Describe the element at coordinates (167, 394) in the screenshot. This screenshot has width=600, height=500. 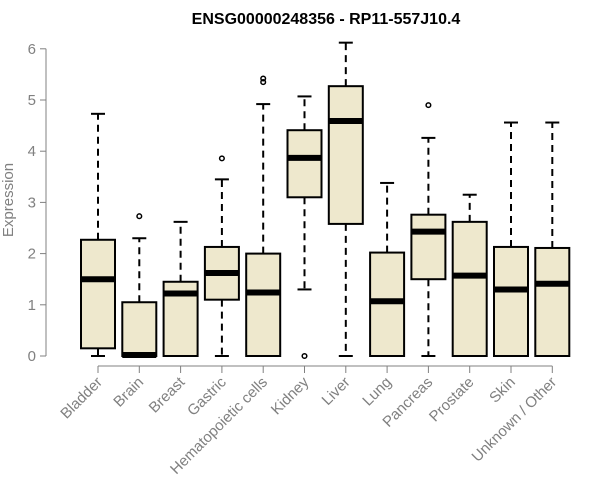
I see `x-tick-label: Breast` at that location.